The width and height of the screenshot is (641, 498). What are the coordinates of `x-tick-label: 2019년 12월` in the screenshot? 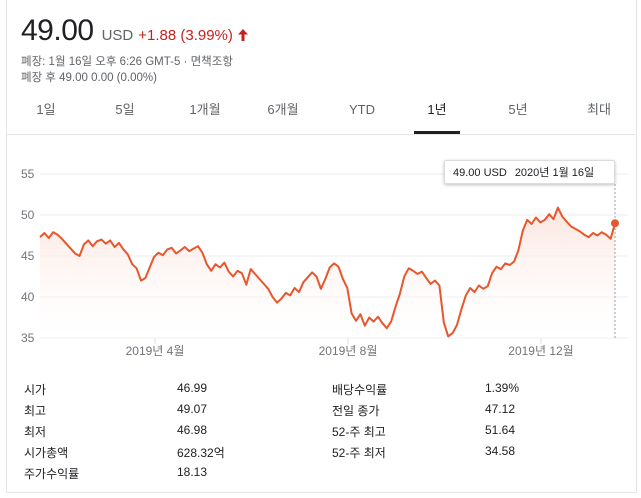 It's located at (540, 351).